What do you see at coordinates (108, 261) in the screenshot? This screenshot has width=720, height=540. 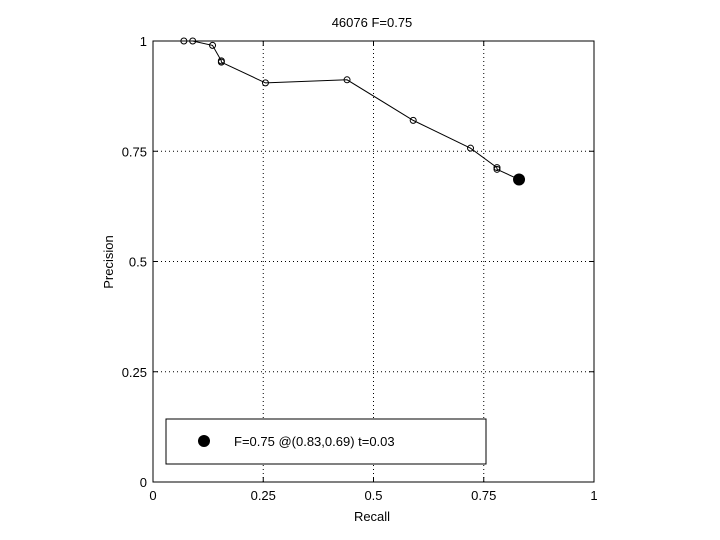 I see `y-axis-label: Precision` at bounding box center [108, 261].